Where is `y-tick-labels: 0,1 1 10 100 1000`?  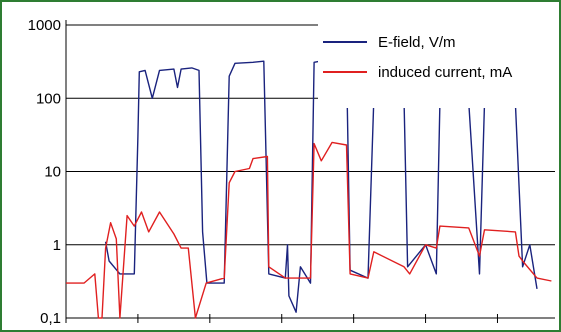 y-tick-labels: 0,1 1 10 100 1000 is located at coordinates (44, 172).